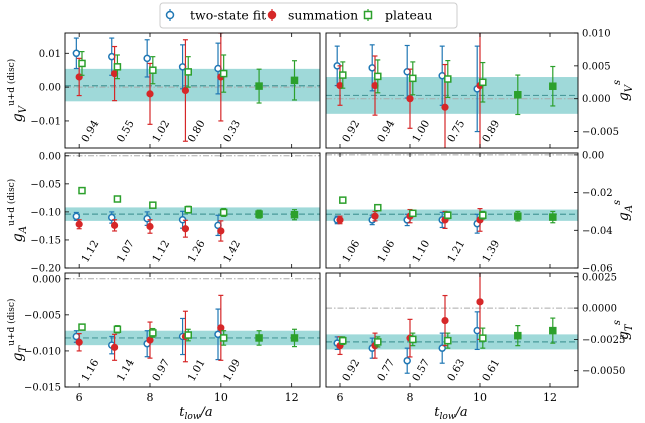 Image resolution: width=645 pixels, height=423 pixels. What do you see at coordinates (161, 370) in the screenshot?
I see `chi2-label: 0.97` at bounding box center [161, 370].